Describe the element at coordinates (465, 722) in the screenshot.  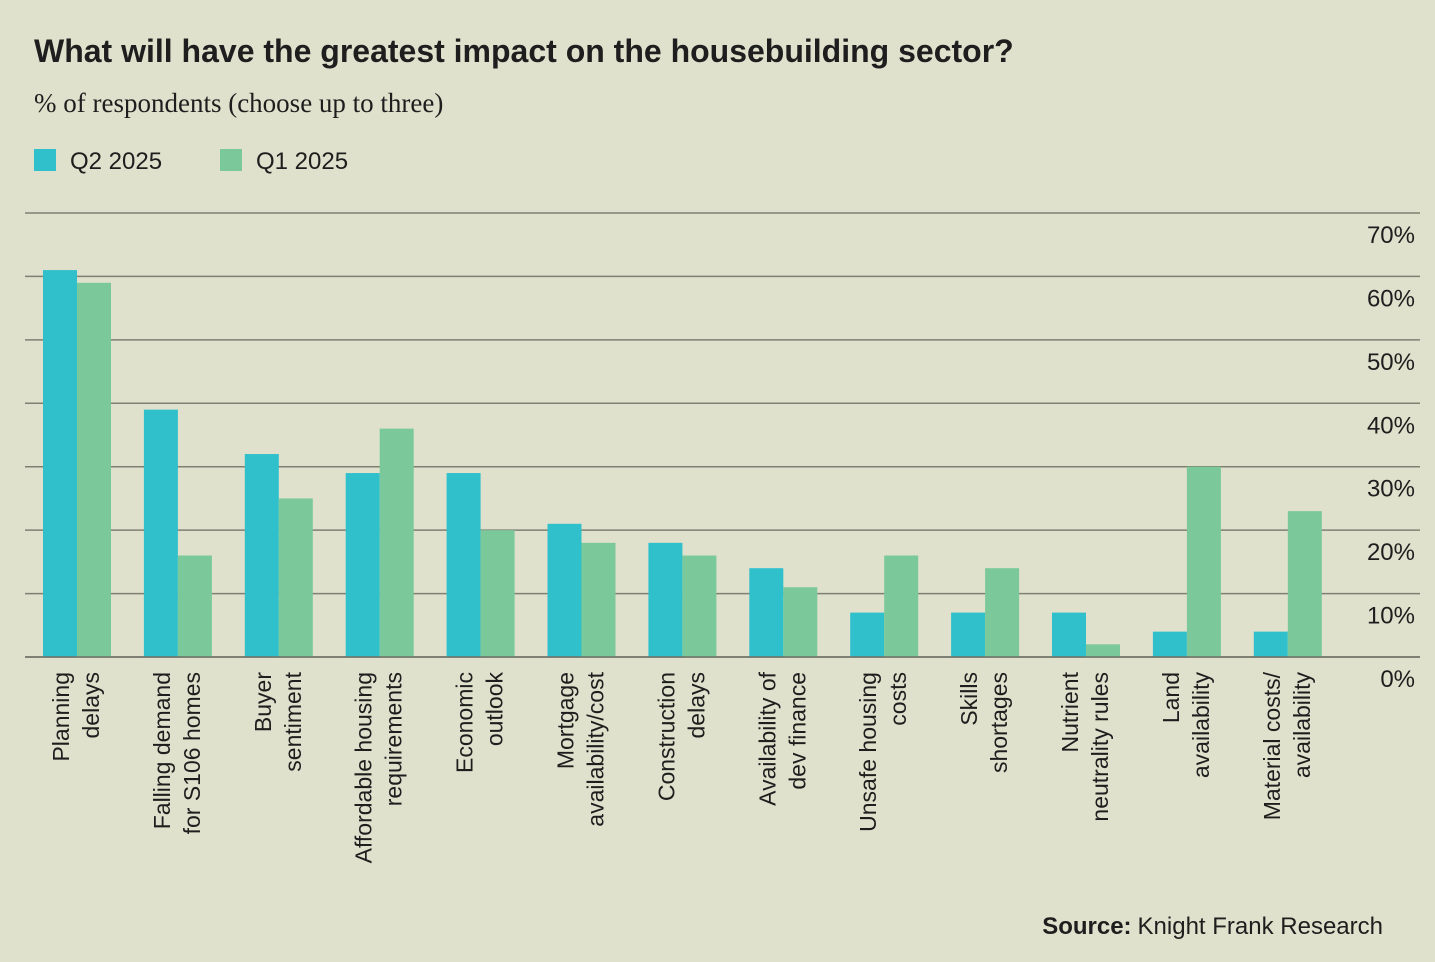
I see `x-tick-label: Economic` at that location.